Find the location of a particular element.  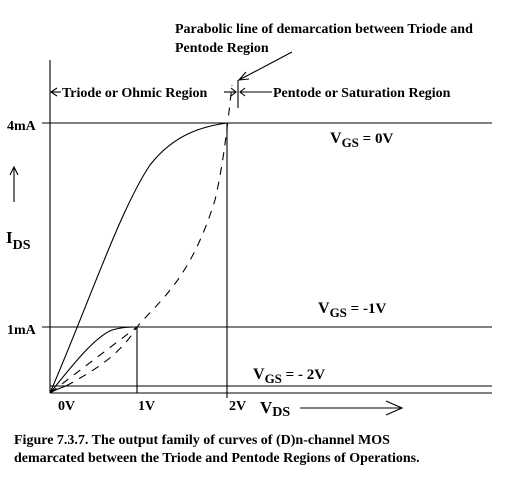

parabolic-annotation-line2: Pentode Region is located at coordinates (222, 48).